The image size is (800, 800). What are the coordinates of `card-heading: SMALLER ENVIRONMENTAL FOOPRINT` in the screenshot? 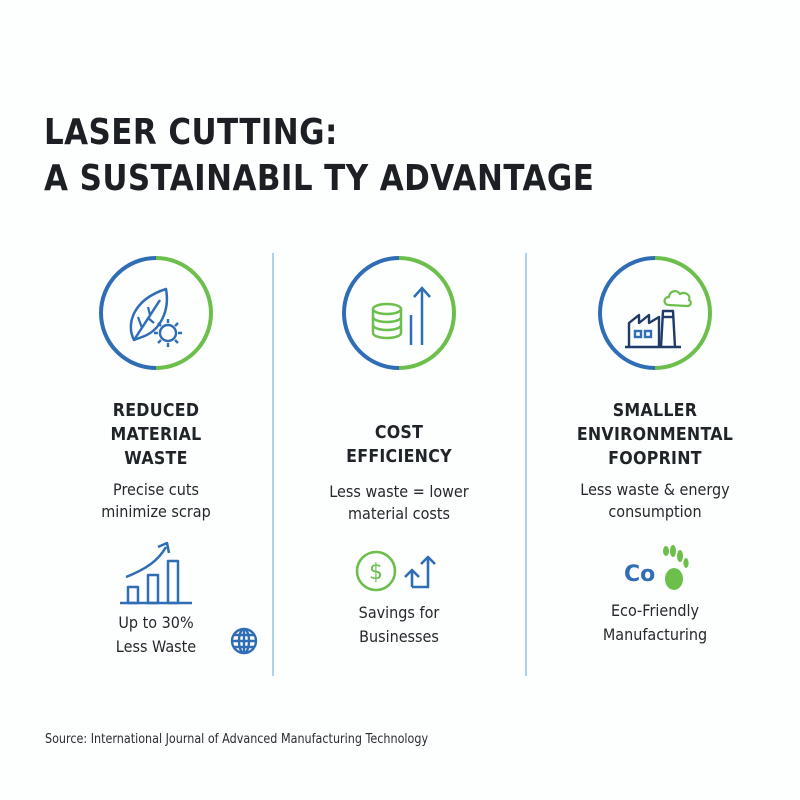 It's located at (655, 434).